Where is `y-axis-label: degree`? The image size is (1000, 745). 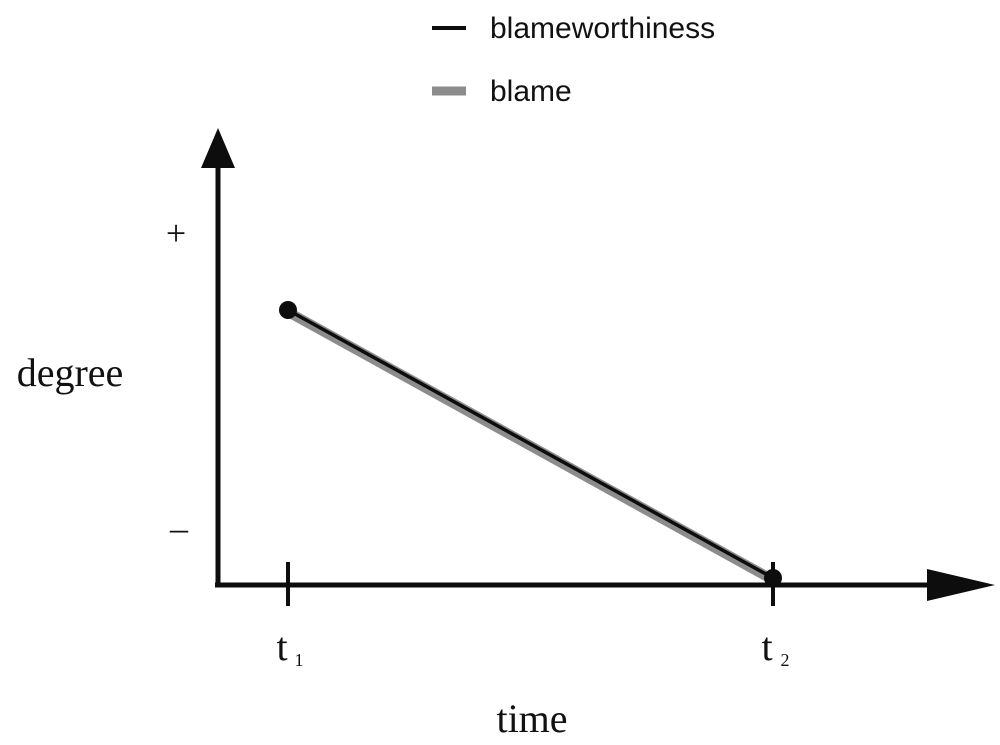
y-axis-label: degree is located at coordinates (70, 372).